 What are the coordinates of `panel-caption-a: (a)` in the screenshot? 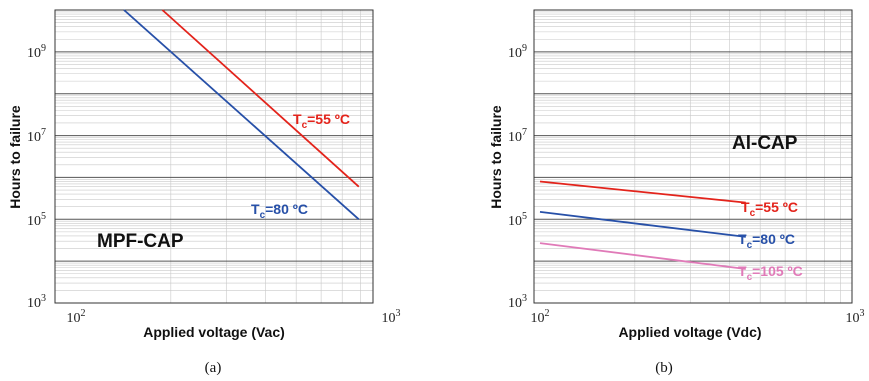 It's located at (213, 368).